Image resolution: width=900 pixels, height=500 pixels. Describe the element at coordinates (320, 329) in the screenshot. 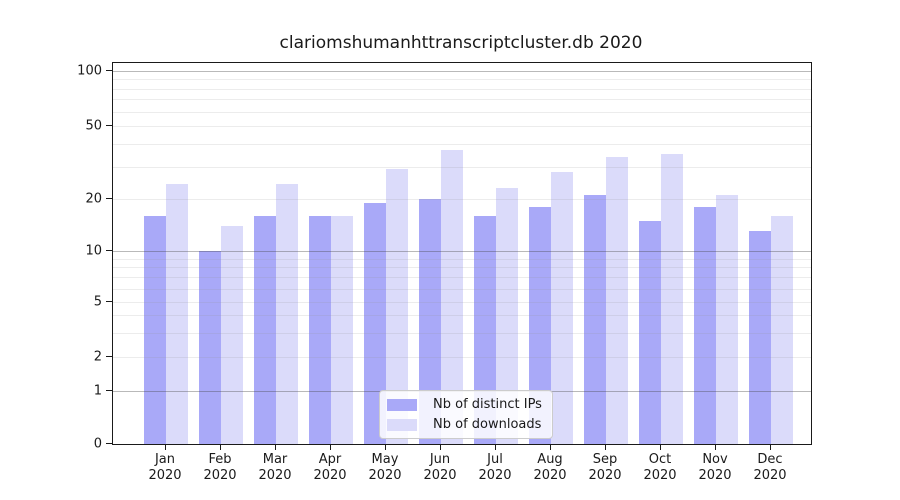

I see `bar-apr-distinct-ips` at that location.